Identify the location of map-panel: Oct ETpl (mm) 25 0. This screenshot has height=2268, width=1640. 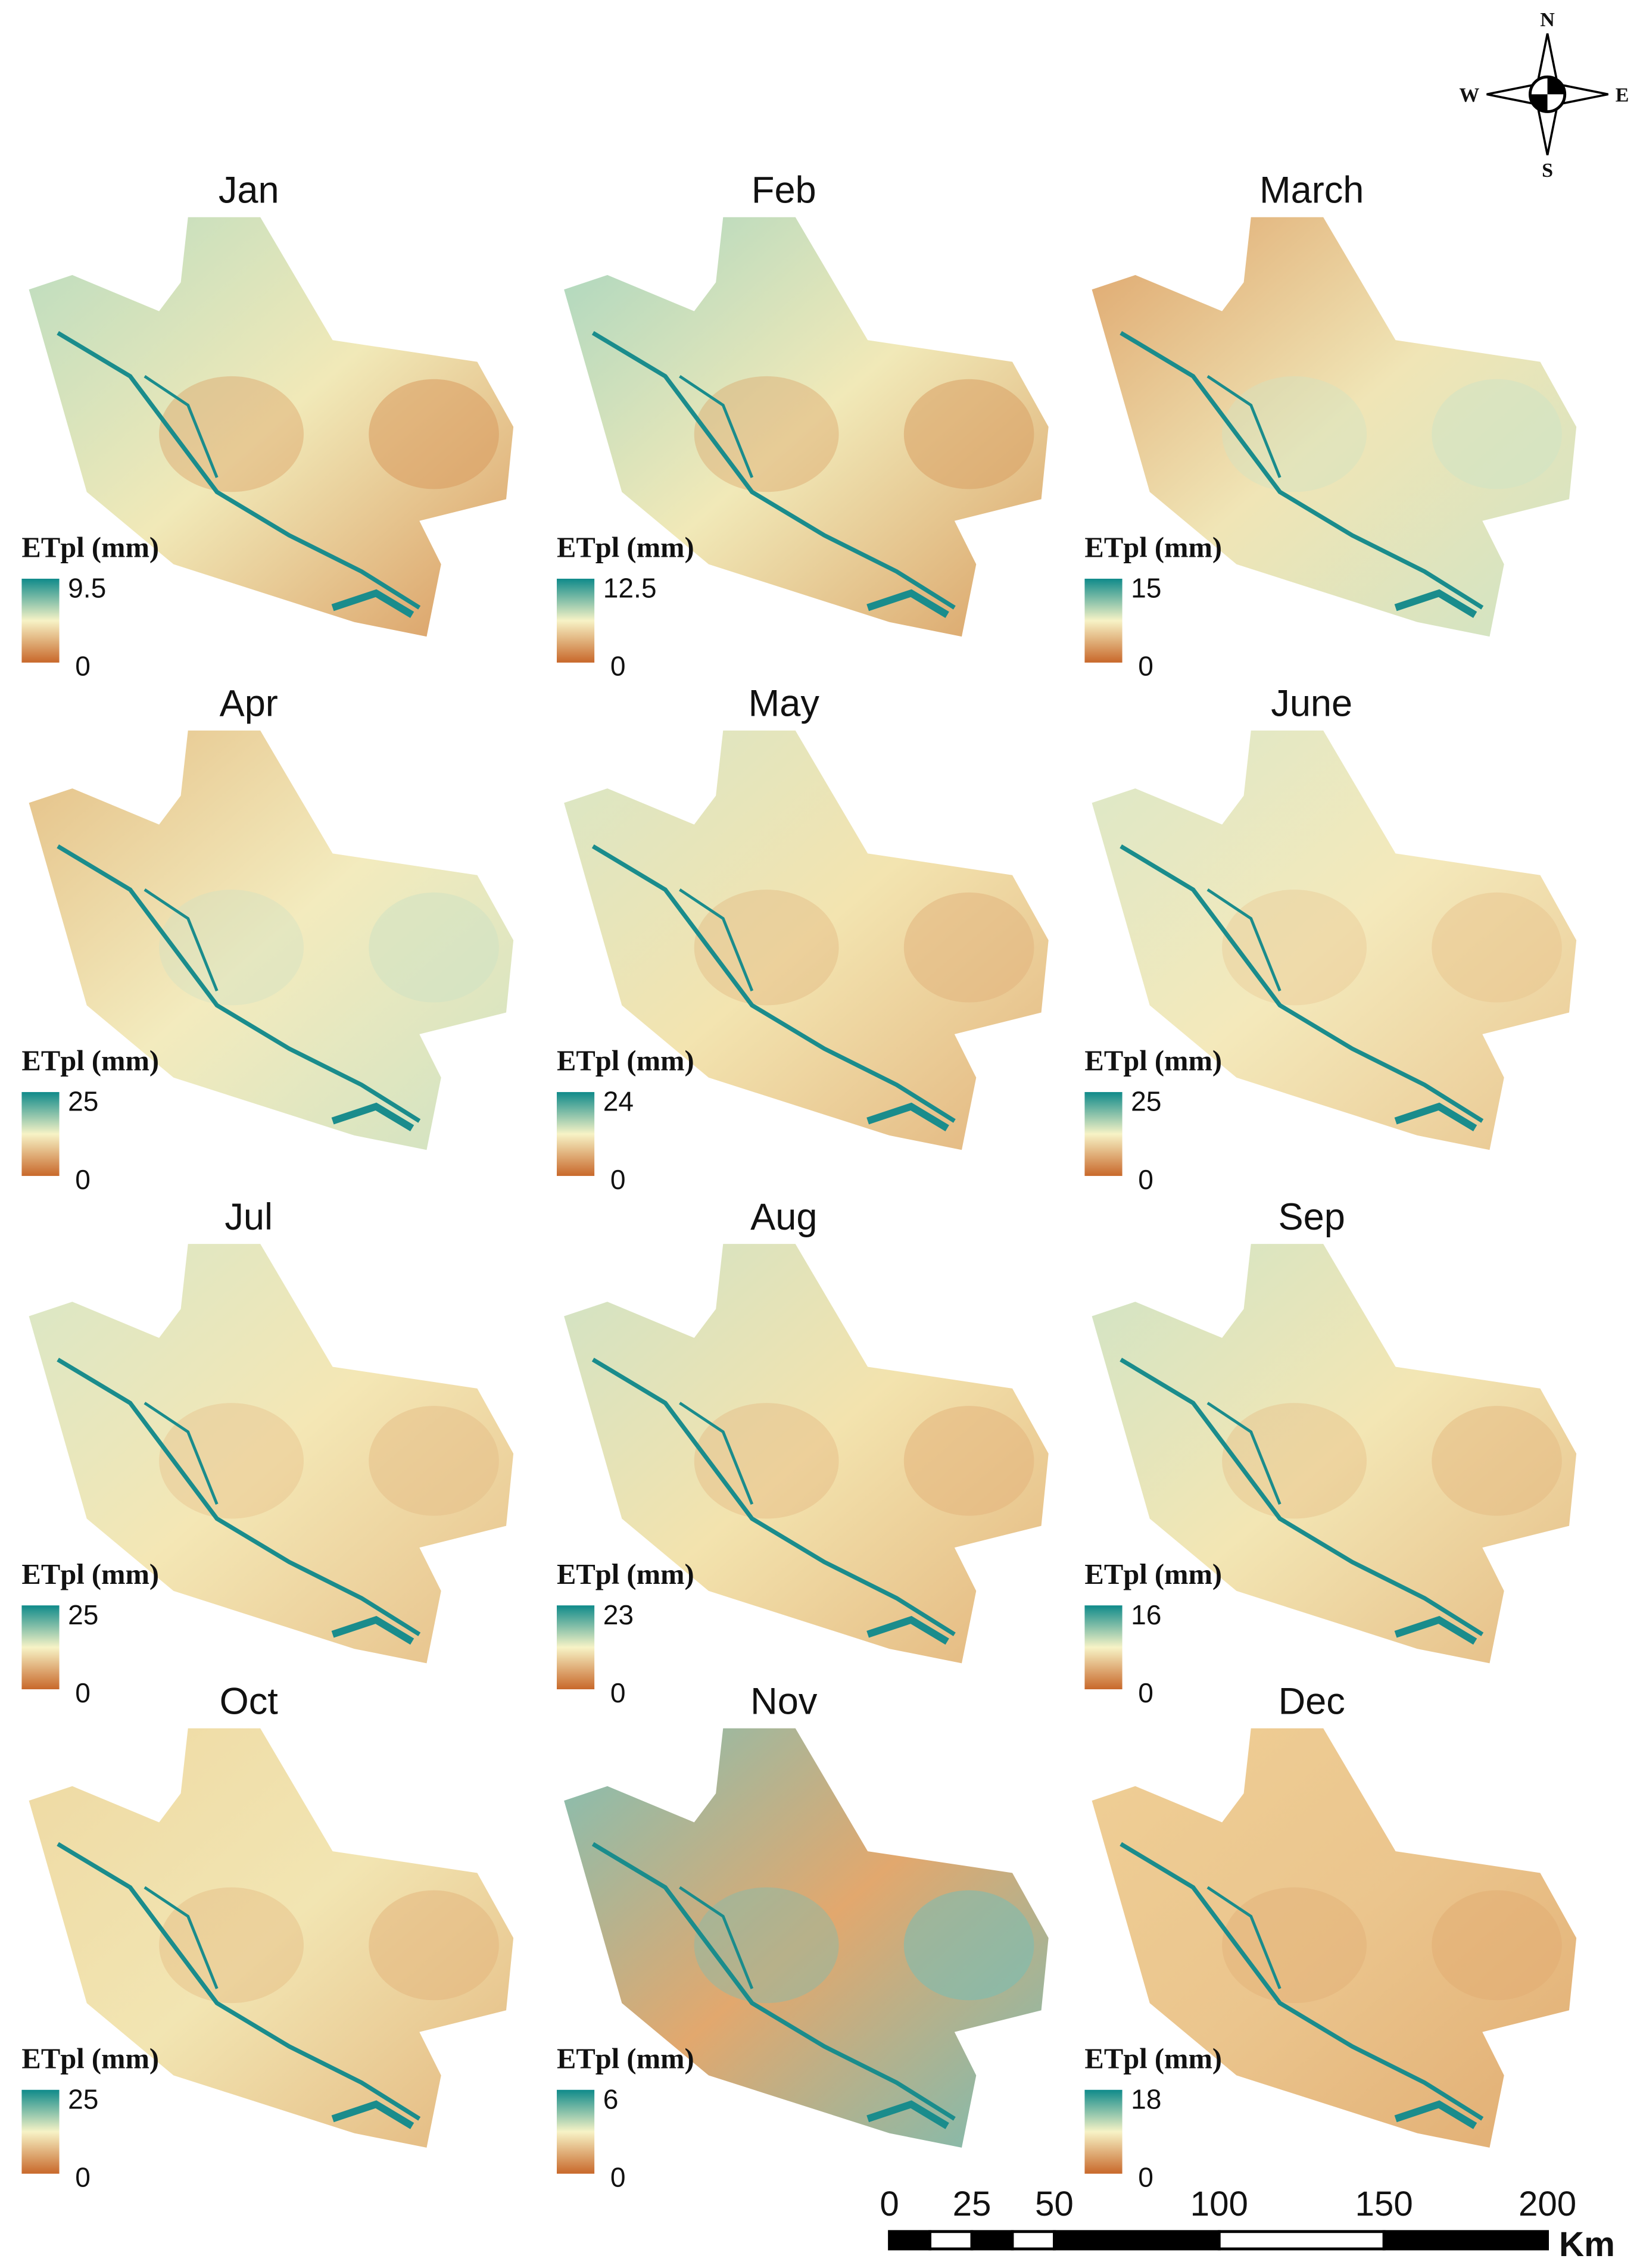
(267, 1936).